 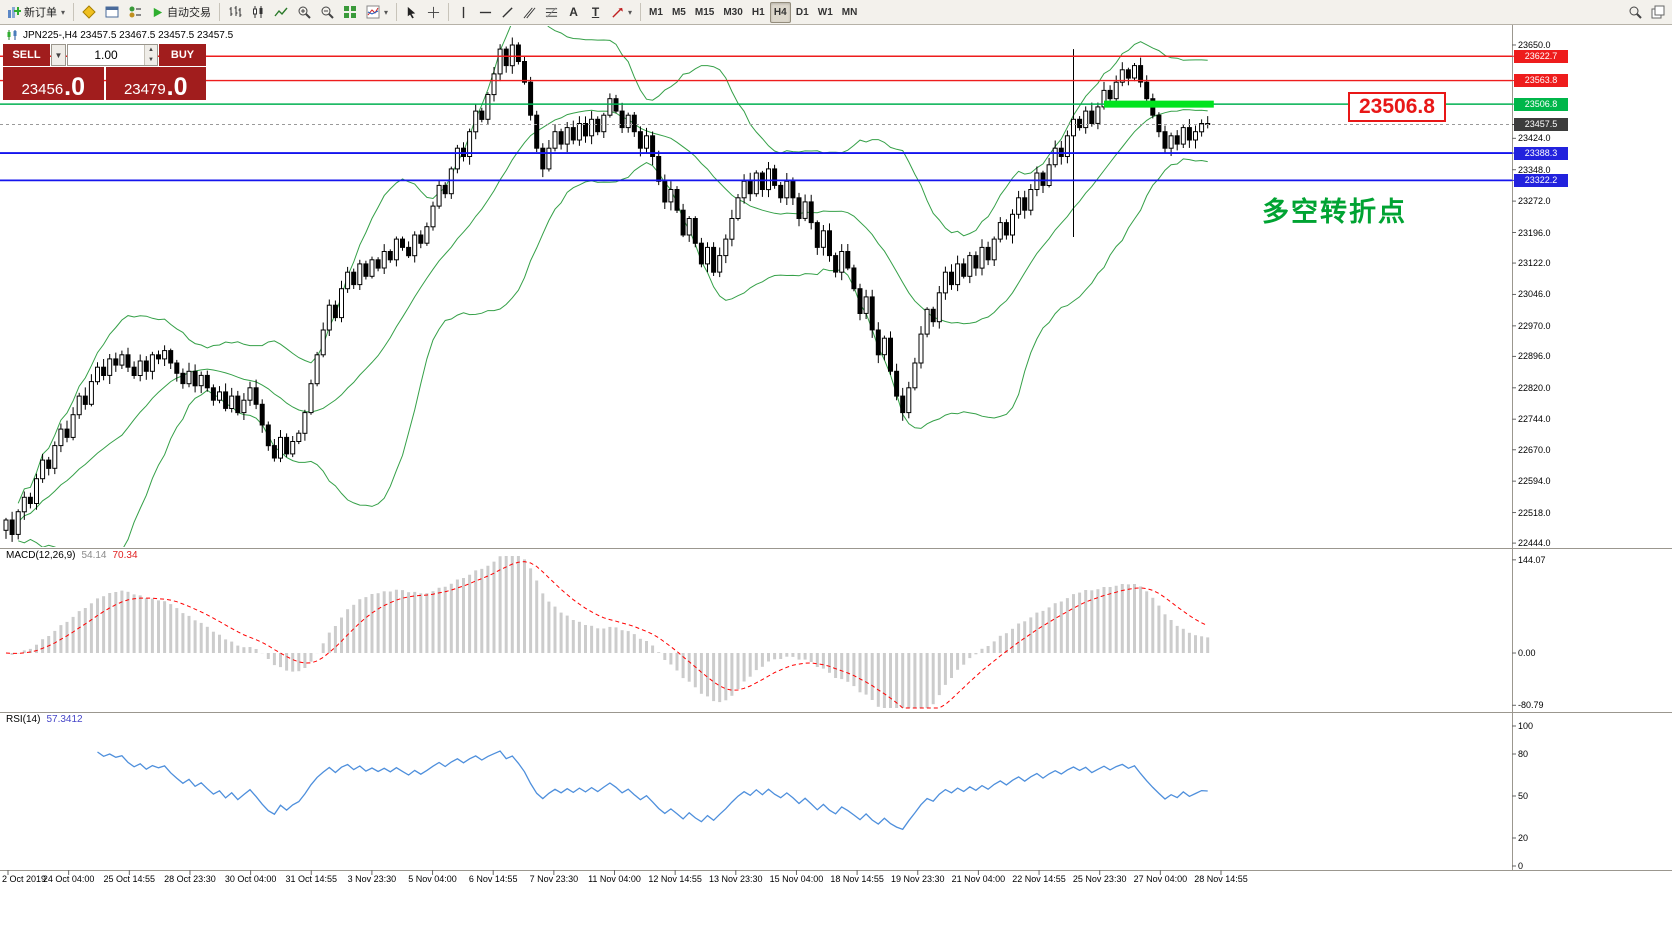 I want to click on fibonacci-tool-button, so click(x=551, y=12).